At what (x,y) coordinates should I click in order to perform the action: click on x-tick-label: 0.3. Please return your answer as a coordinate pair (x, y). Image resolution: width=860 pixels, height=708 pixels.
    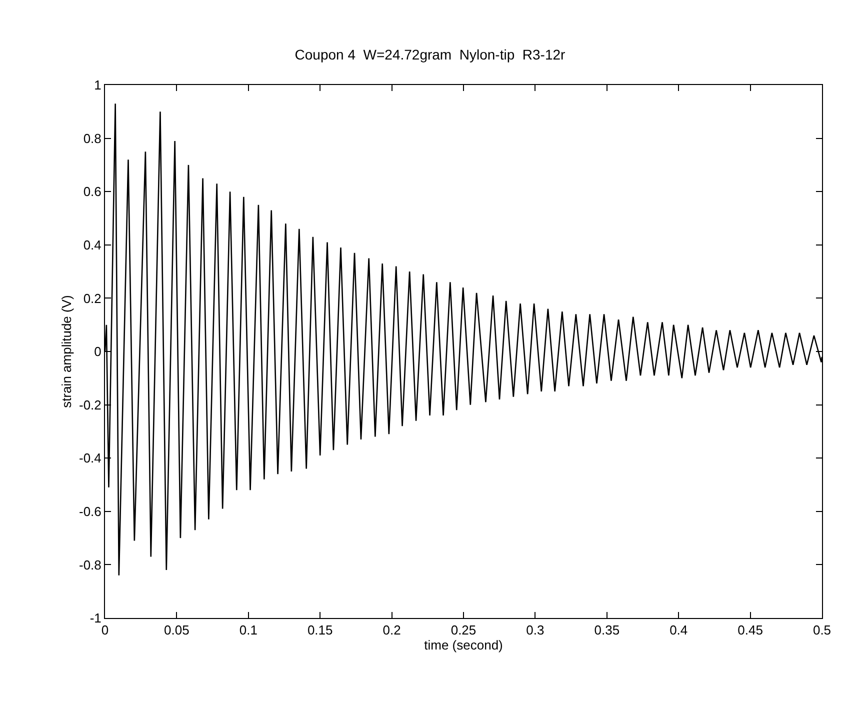
    Looking at the image, I should click on (535, 630).